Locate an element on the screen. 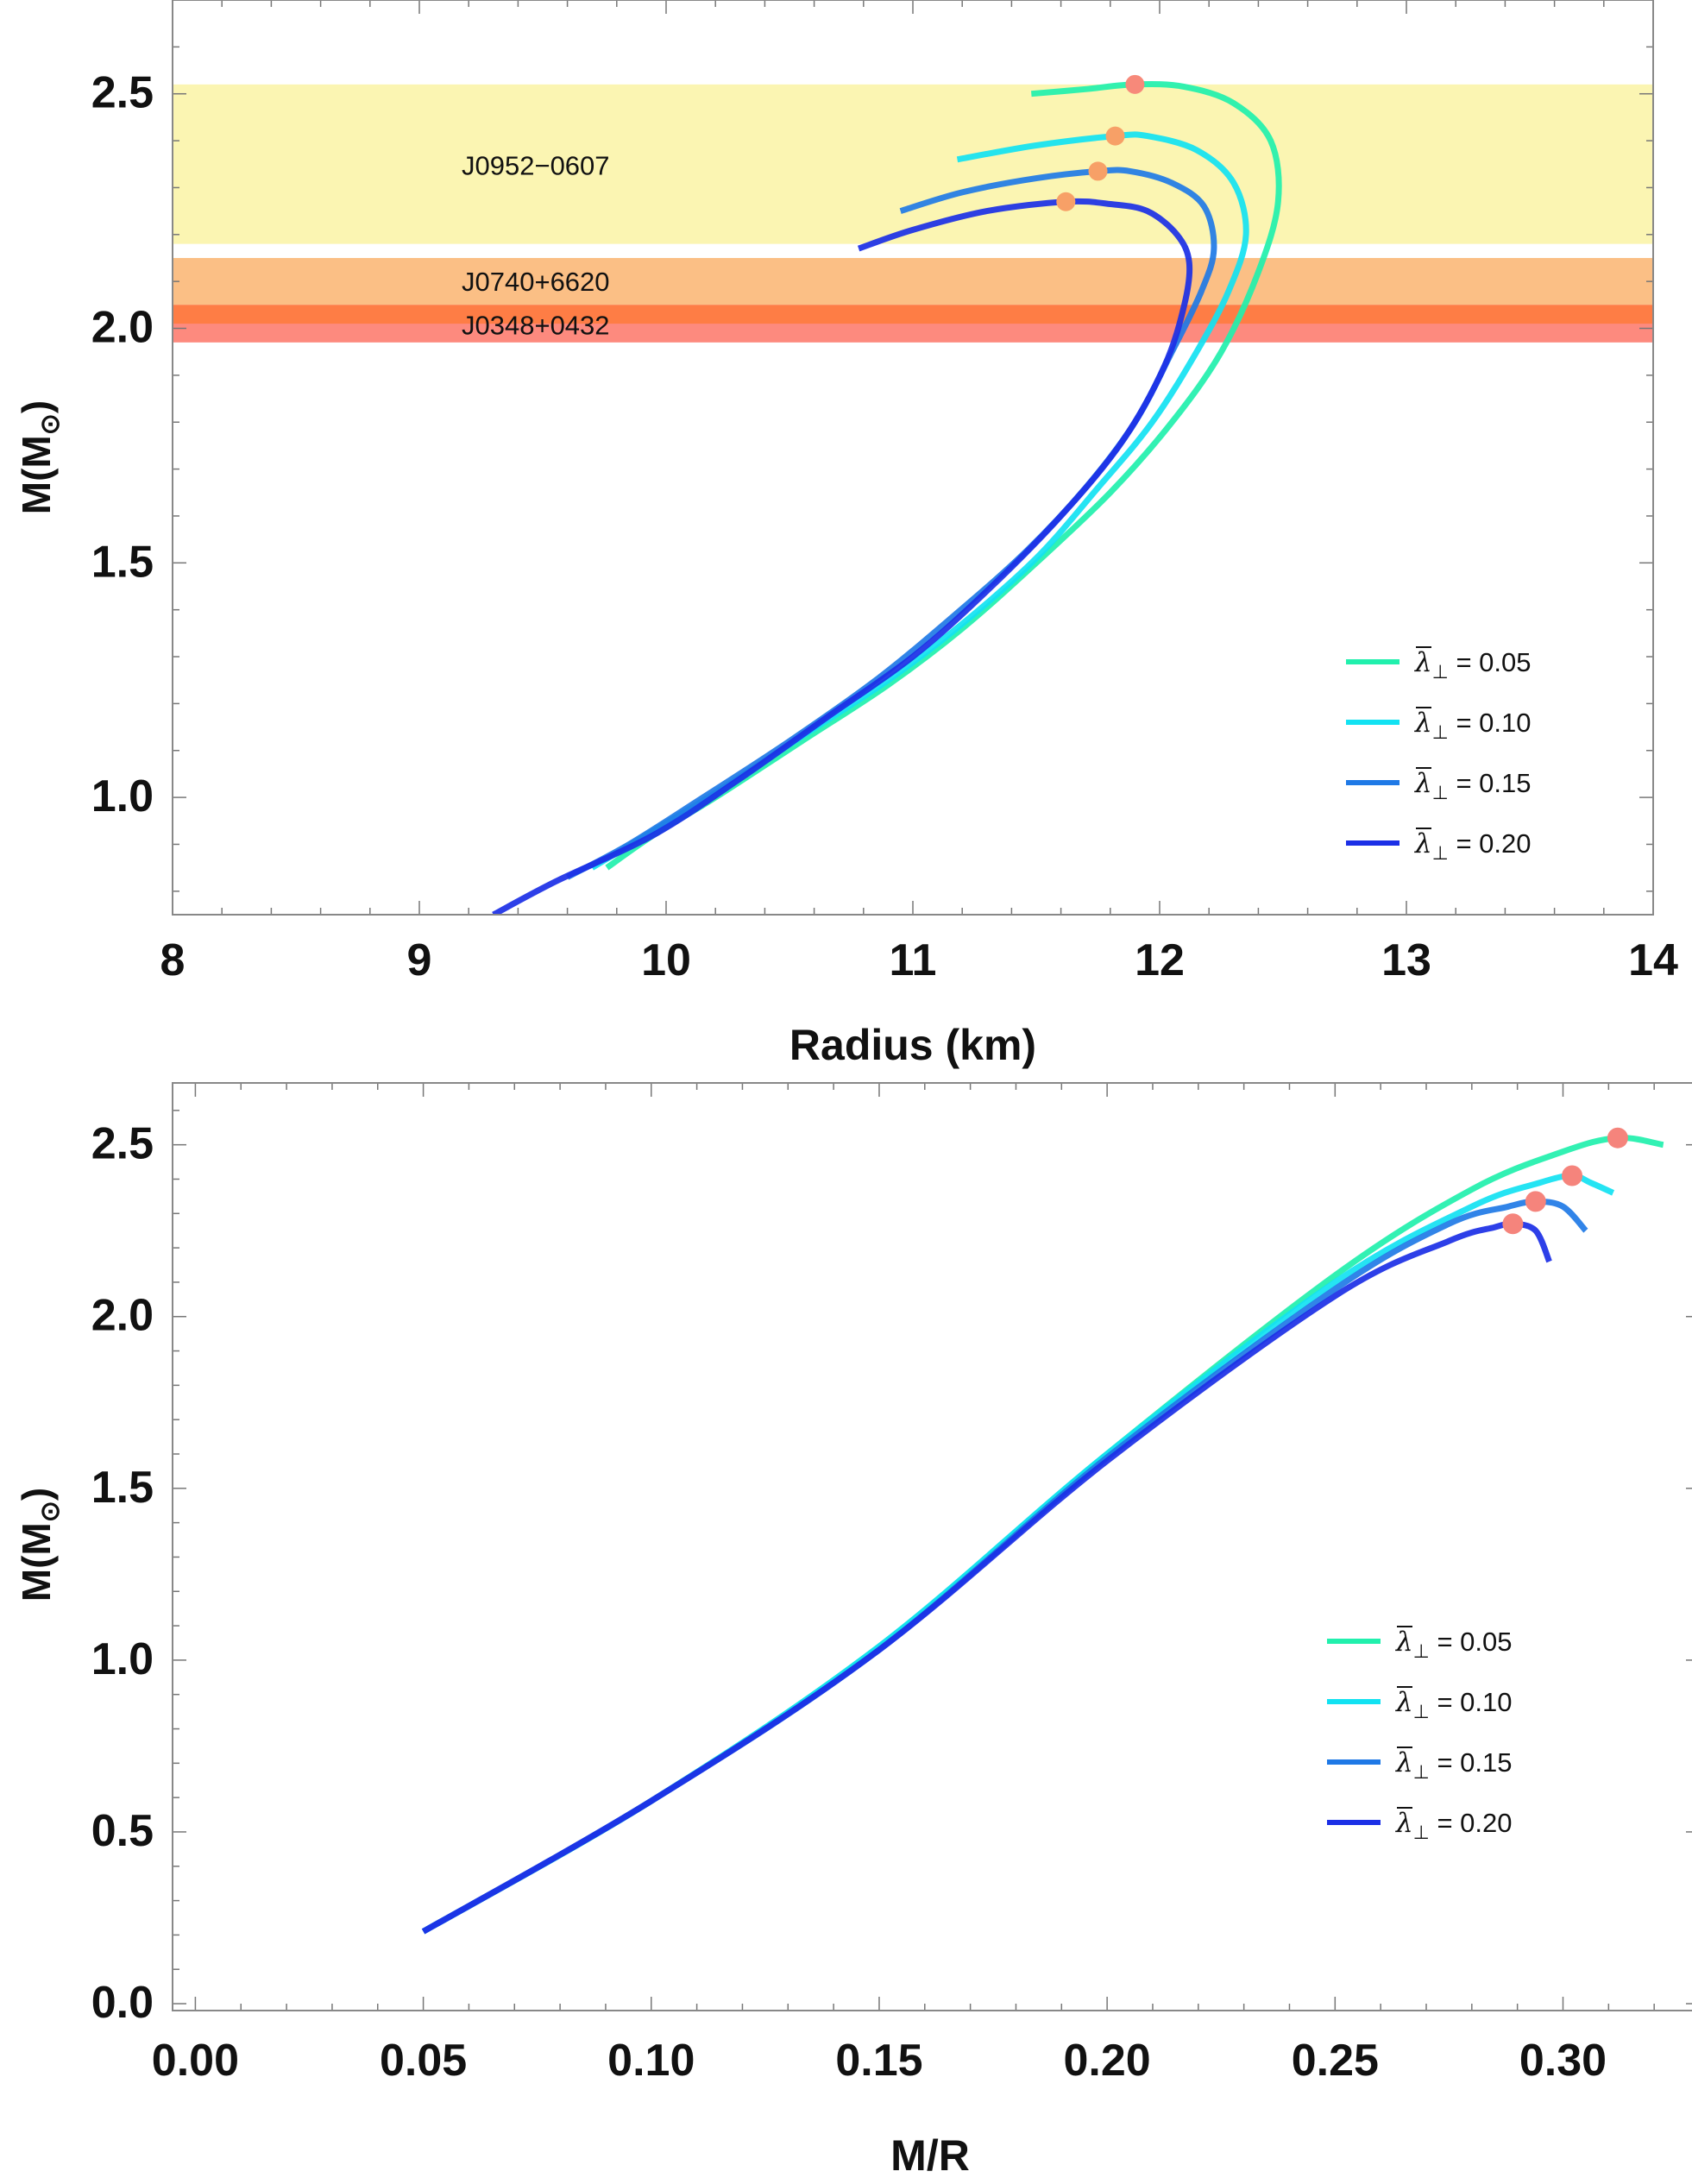  x-tick-label: 0.00 is located at coordinates (195, 2061).